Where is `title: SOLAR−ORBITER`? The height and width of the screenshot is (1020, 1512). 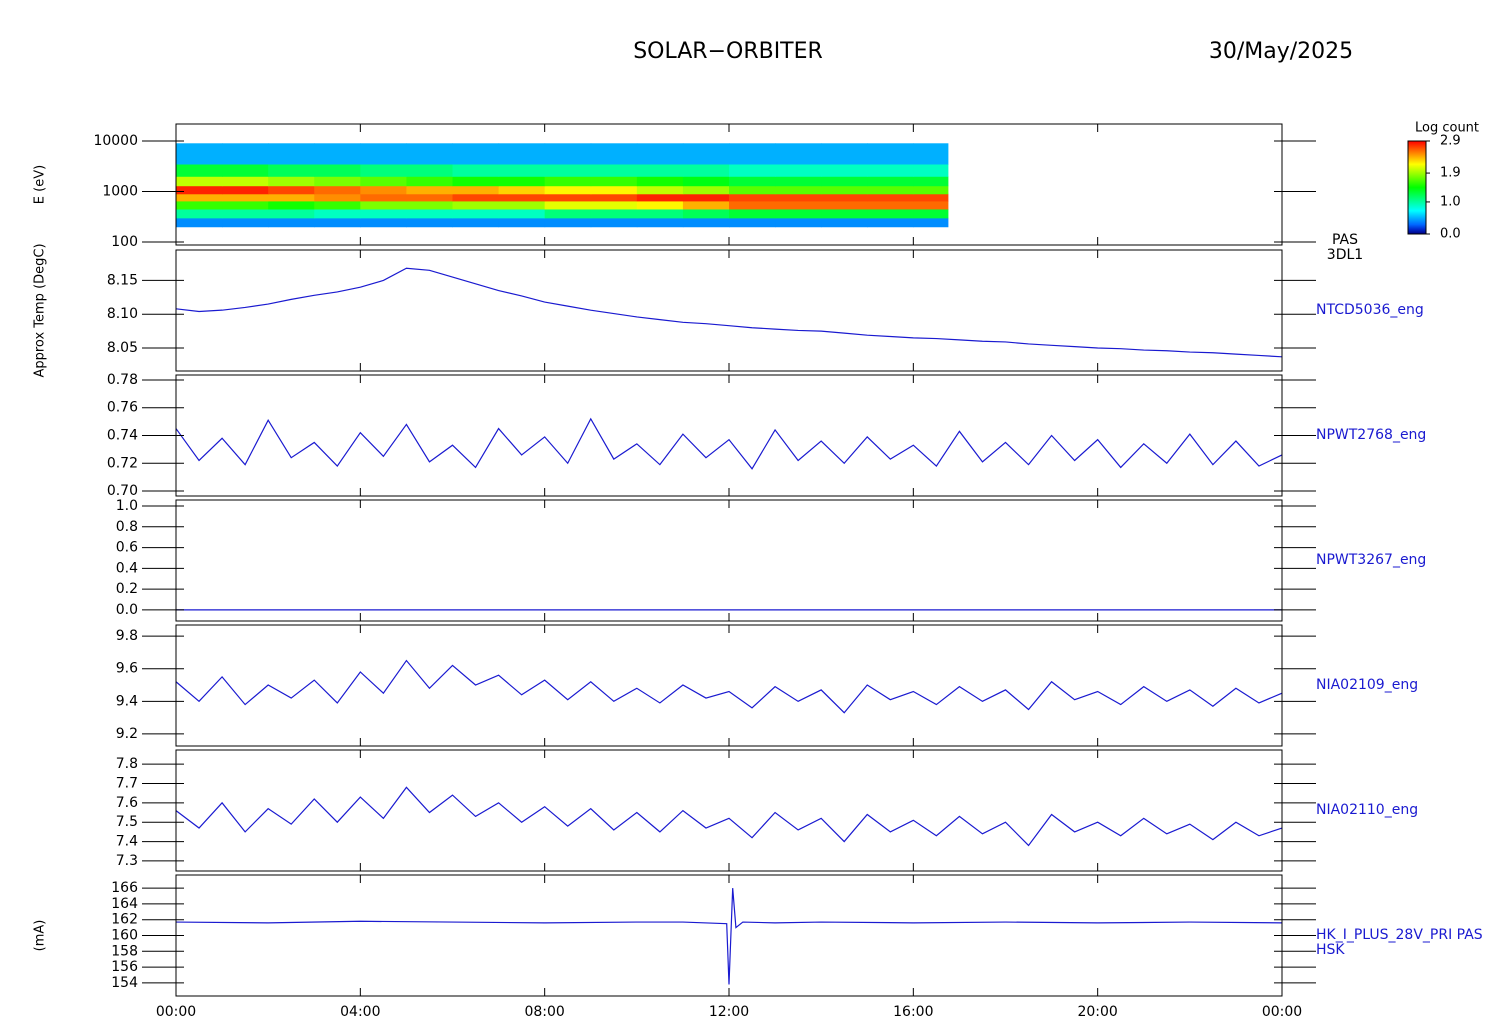 title: SOLAR−ORBITER is located at coordinates (728, 51).